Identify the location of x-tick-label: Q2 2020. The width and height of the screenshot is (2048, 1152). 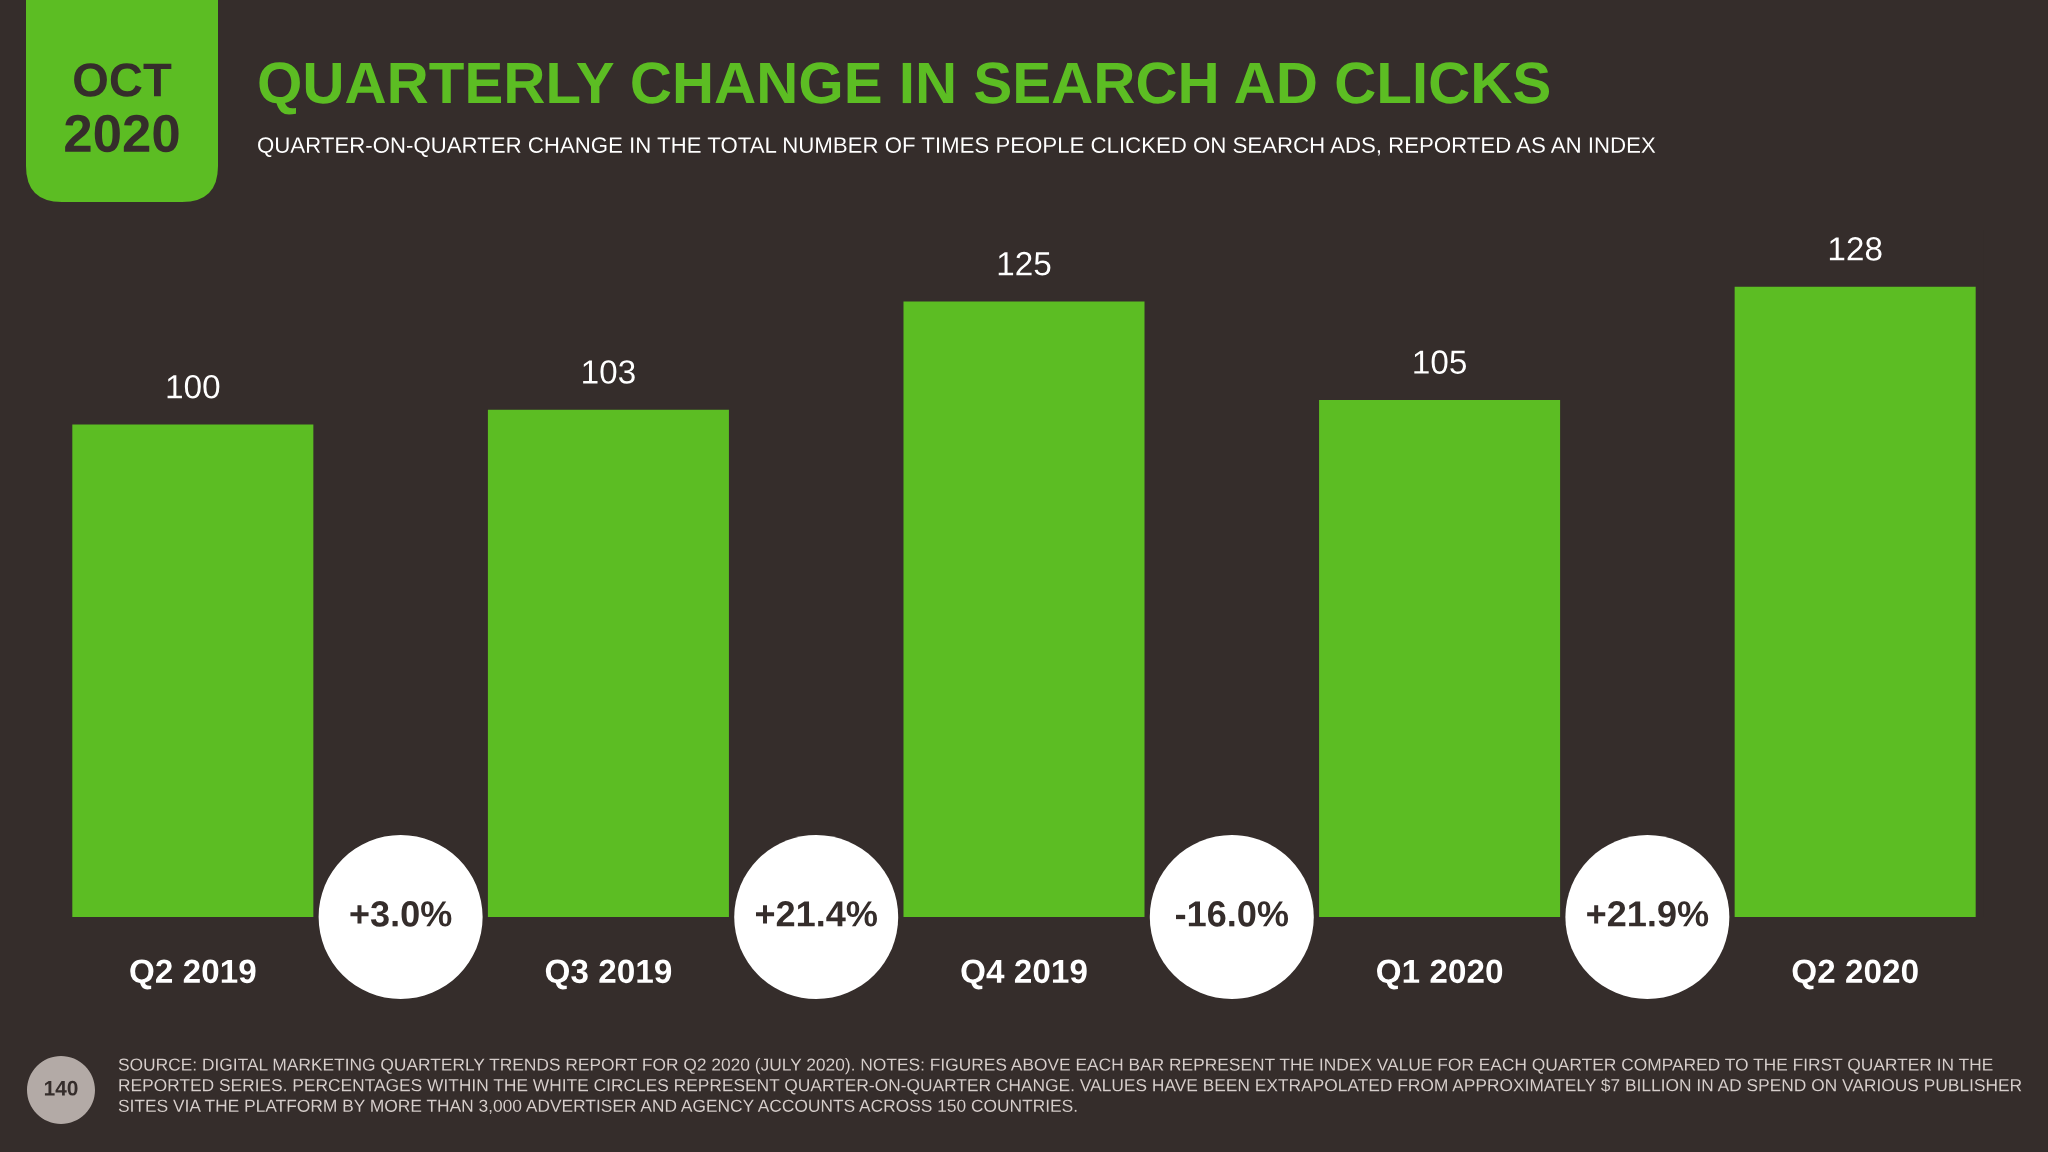
(1855, 974).